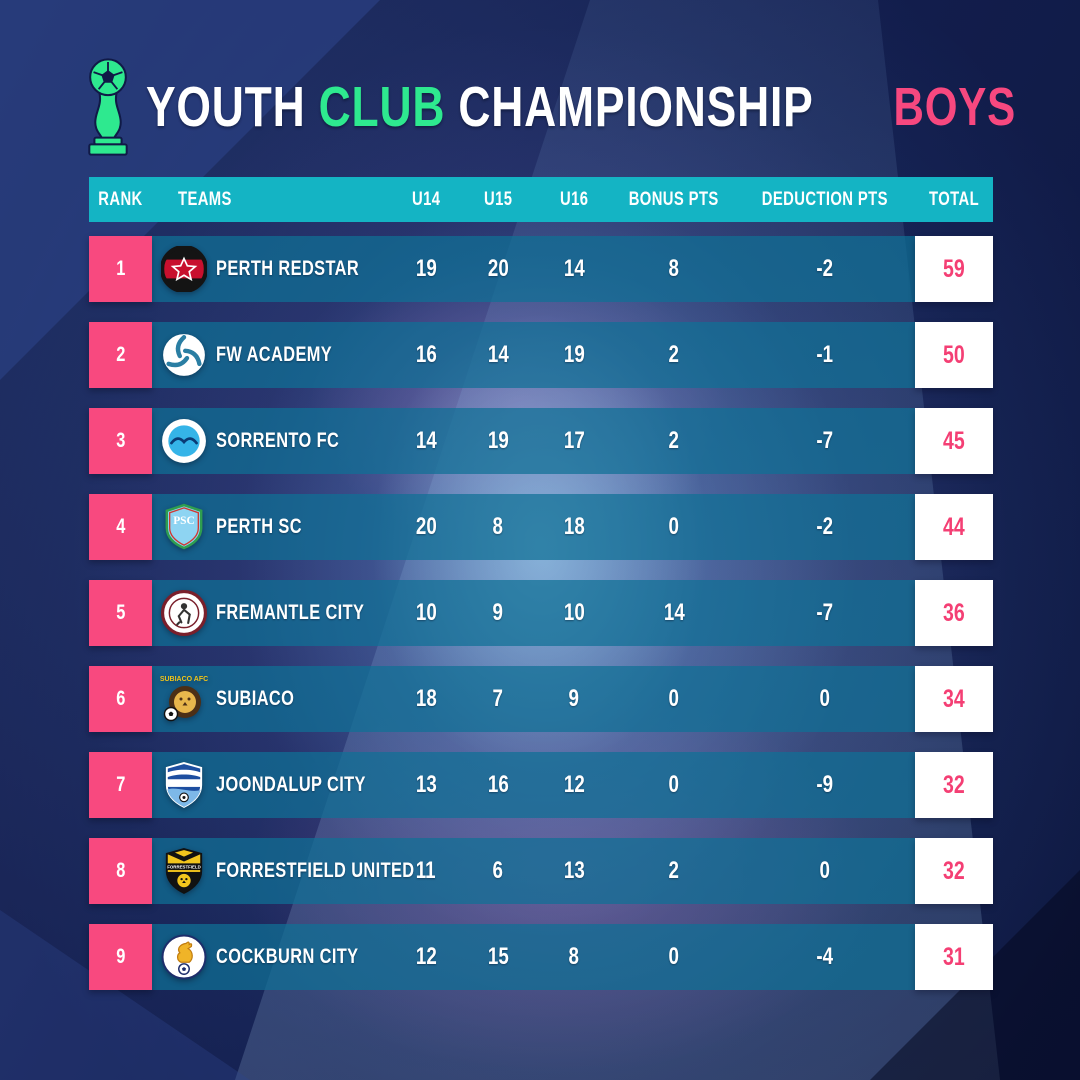 Image resolution: width=1080 pixels, height=1080 pixels. What do you see at coordinates (291, 784) in the screenshot?
I see `team-name: JOONDALUP CITY` at bounding box center [291, 784].